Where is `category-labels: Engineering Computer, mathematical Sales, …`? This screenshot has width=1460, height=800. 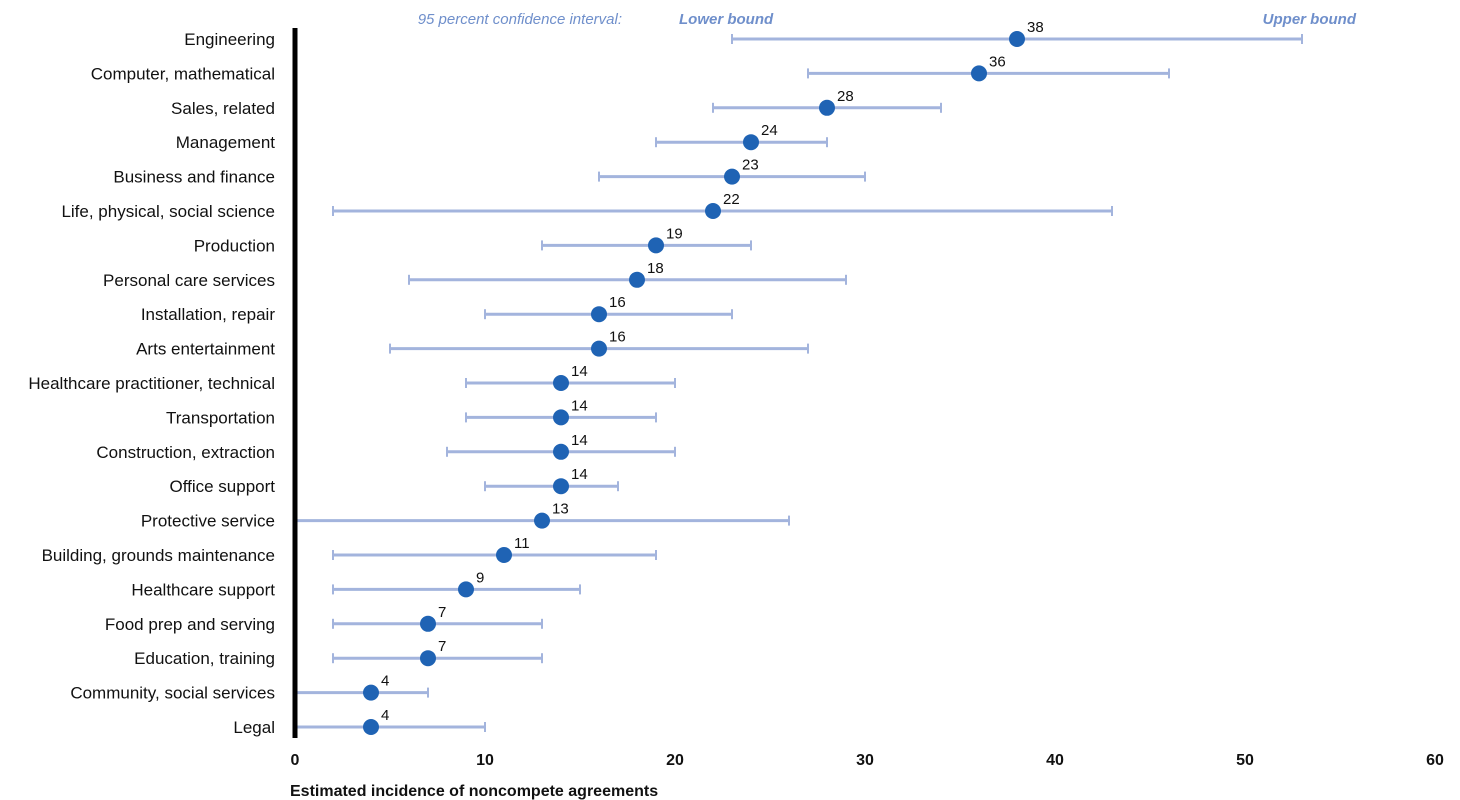
category-labels: Engineering Computer, mathematical Sales, … is located at coordinates (151, 383).